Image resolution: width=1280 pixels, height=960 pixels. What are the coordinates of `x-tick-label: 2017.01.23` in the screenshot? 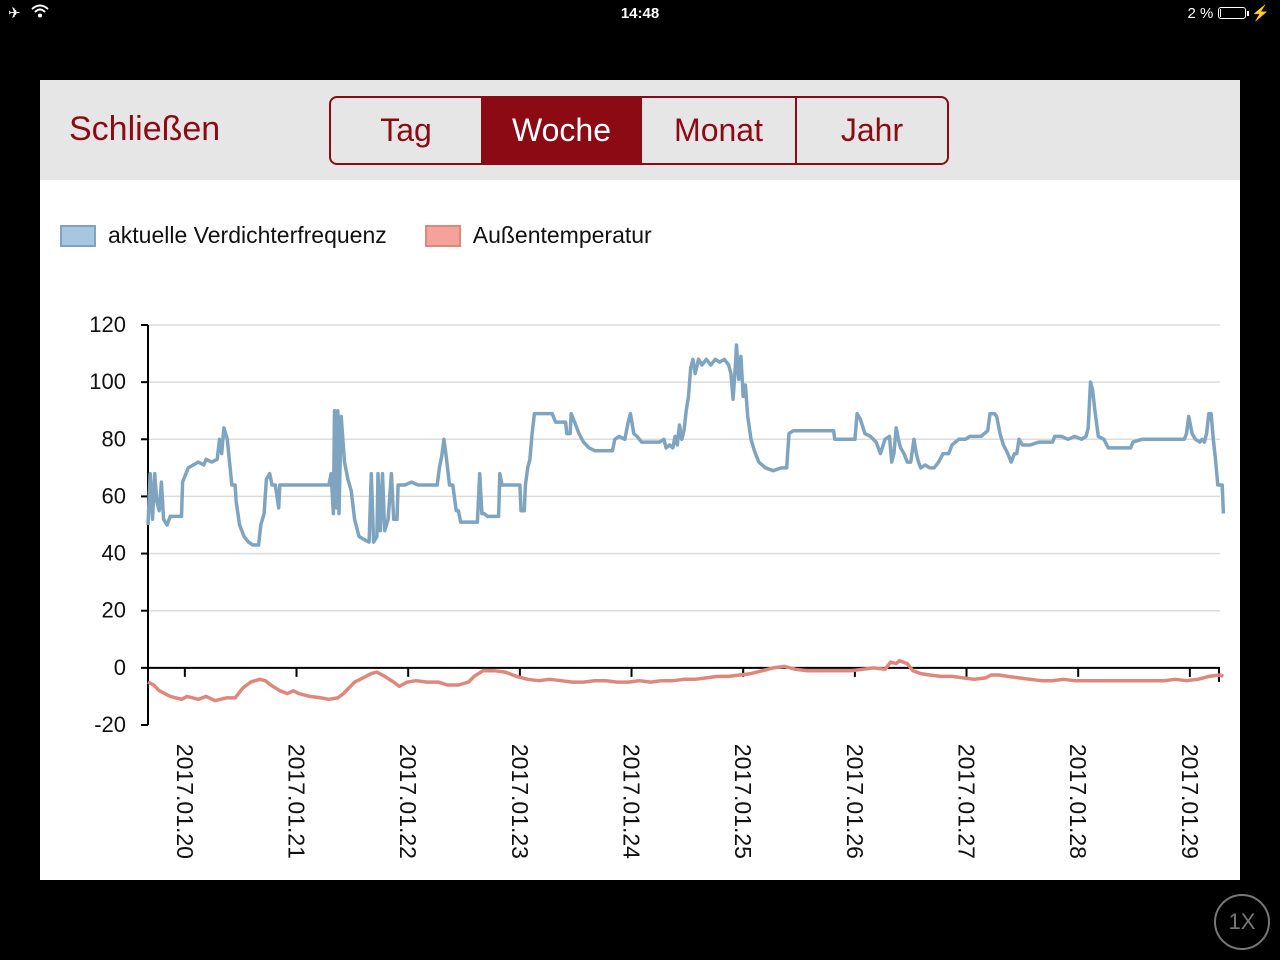 It's located at (520, 801).